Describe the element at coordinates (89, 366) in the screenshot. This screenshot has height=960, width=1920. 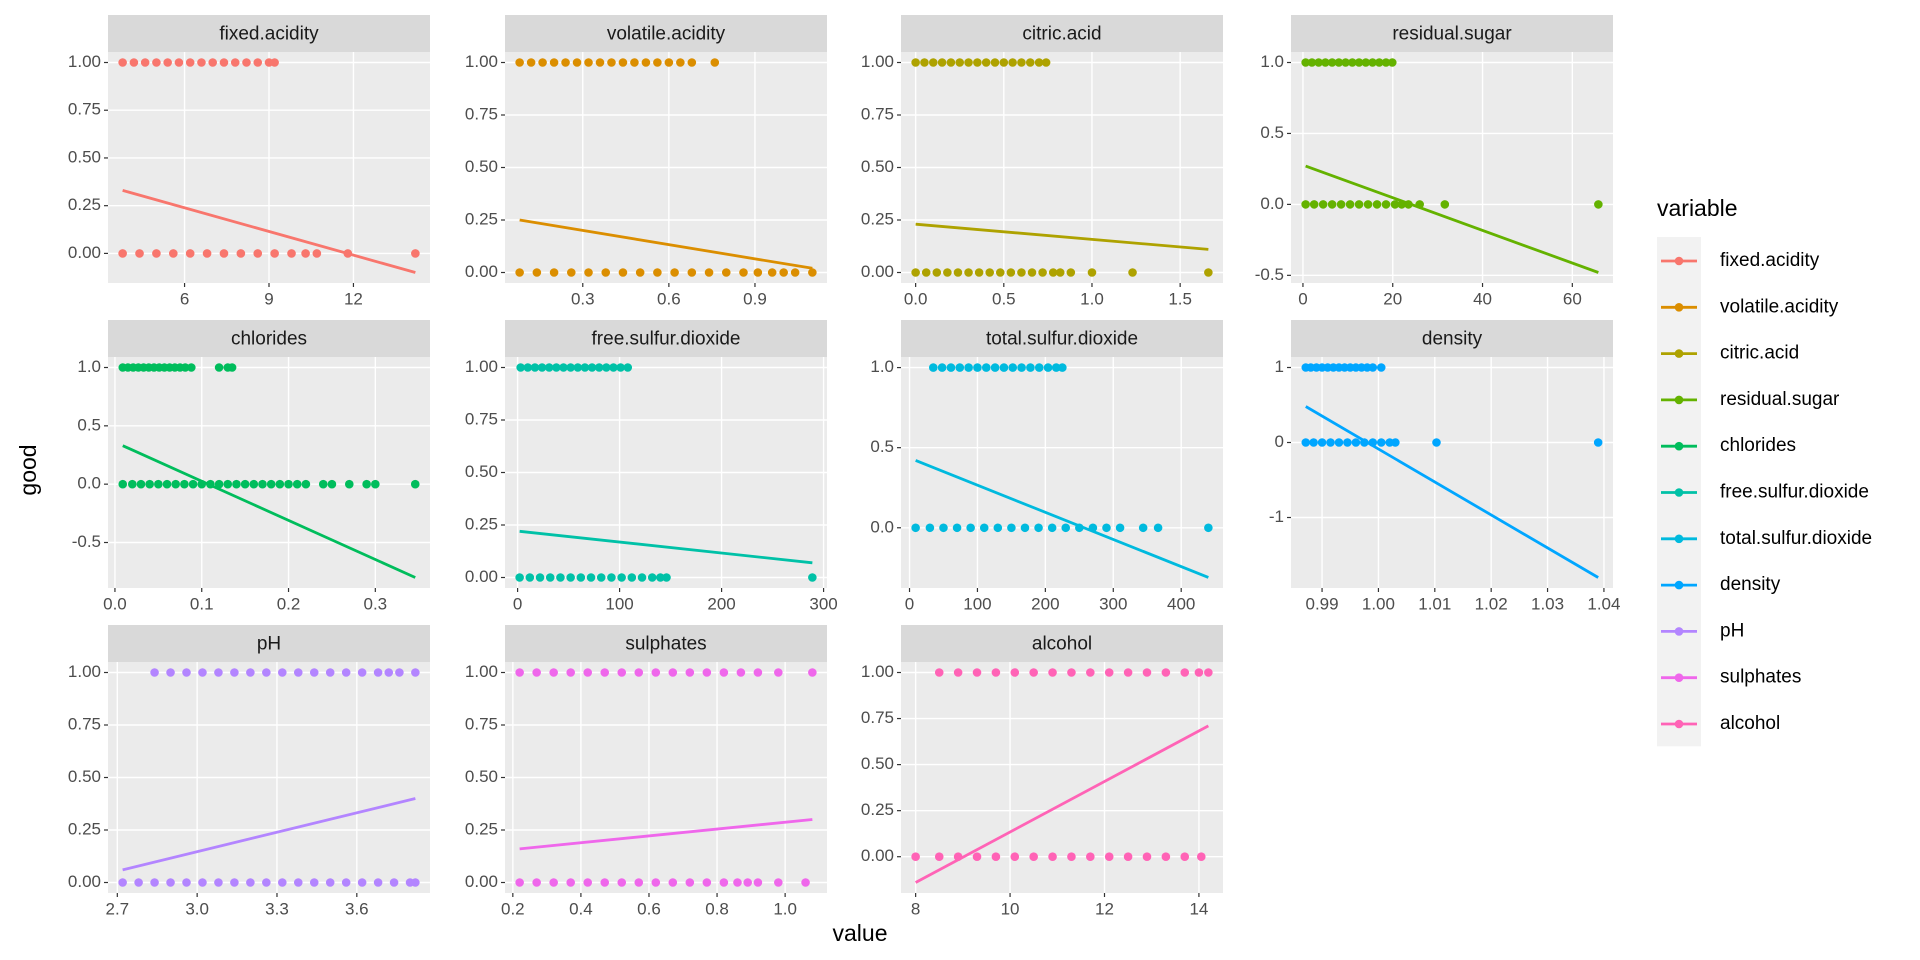
I see `y-tick-label: 1.0` at that location.